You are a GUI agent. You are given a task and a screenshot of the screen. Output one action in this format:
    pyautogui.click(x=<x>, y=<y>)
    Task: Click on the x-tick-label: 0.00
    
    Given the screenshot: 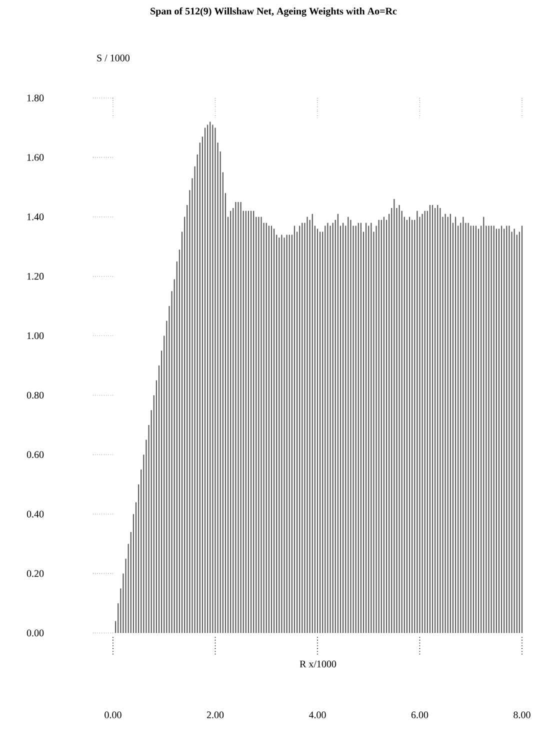 What is the action you would take?
    pyautogui.click(x=113, y=715)
    